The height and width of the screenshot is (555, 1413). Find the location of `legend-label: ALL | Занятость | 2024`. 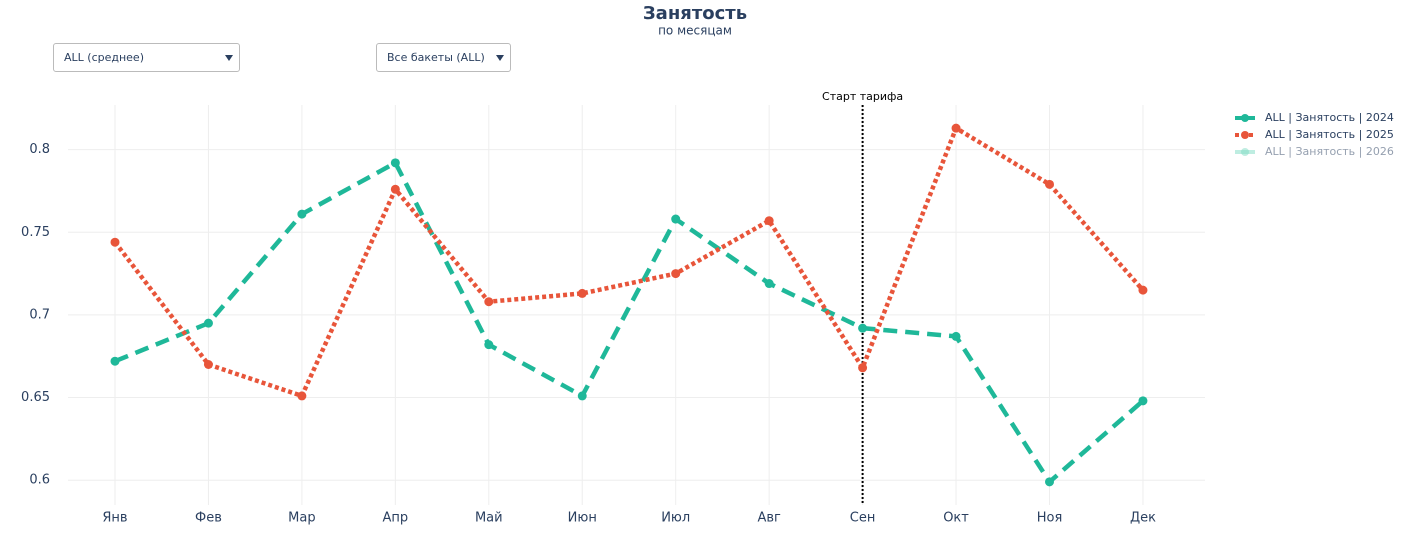

legend-label: ALL | Занятость | 2024 is located at coordinates (1329, 117).